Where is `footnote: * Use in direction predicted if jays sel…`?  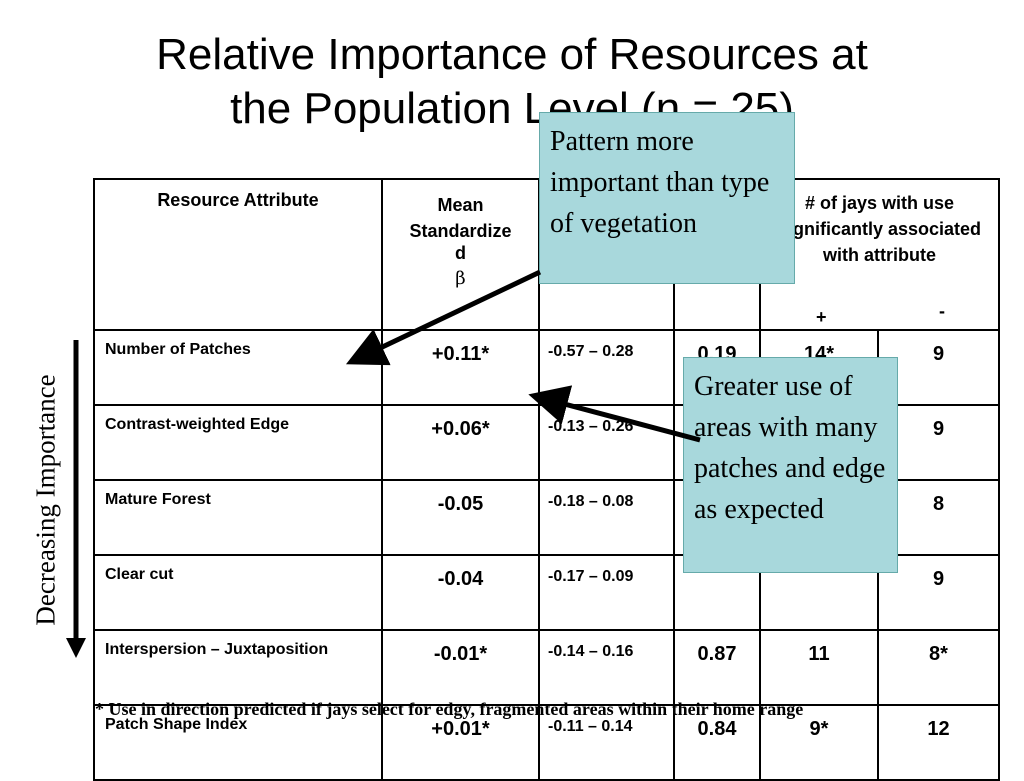
footnote: * Use in direction predicted if jays sel… is located at coordinates (449, 709).